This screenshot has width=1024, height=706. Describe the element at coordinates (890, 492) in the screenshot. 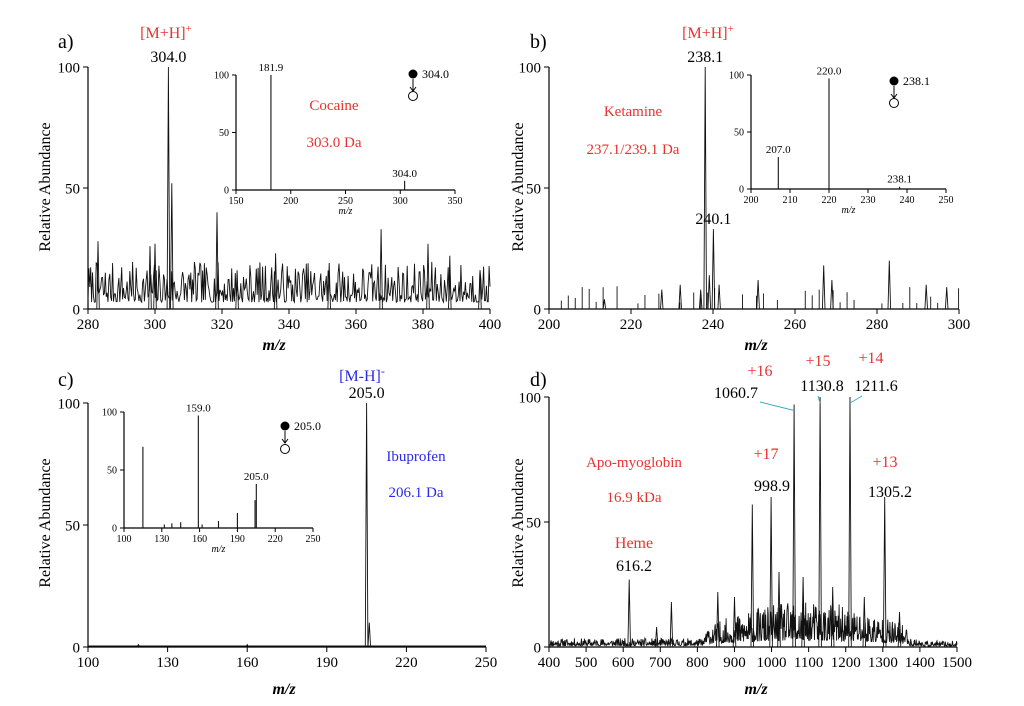

I see `panel-d-annotation-value: 1305.2` at that location.